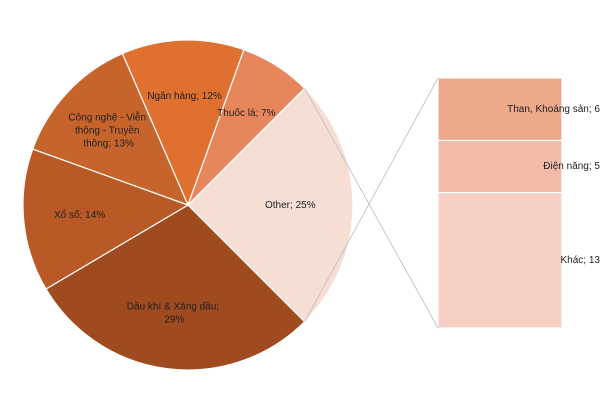  What do you see at coordinates (174, 306) in the screenshot?
I see `label-line: Dầu khí & Xăng dầu;` at bounding box center [174, 306].